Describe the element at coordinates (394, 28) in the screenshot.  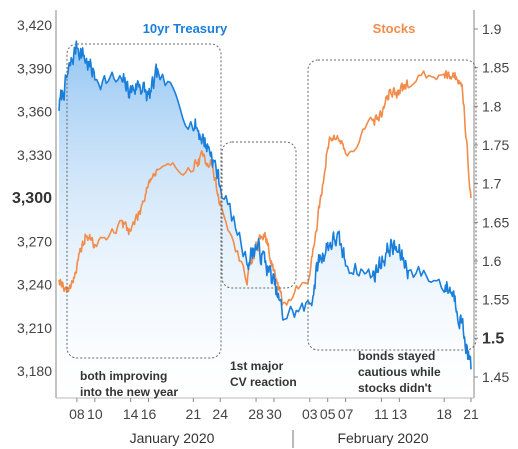
I see `legend-stocks: Stocks` at that location.